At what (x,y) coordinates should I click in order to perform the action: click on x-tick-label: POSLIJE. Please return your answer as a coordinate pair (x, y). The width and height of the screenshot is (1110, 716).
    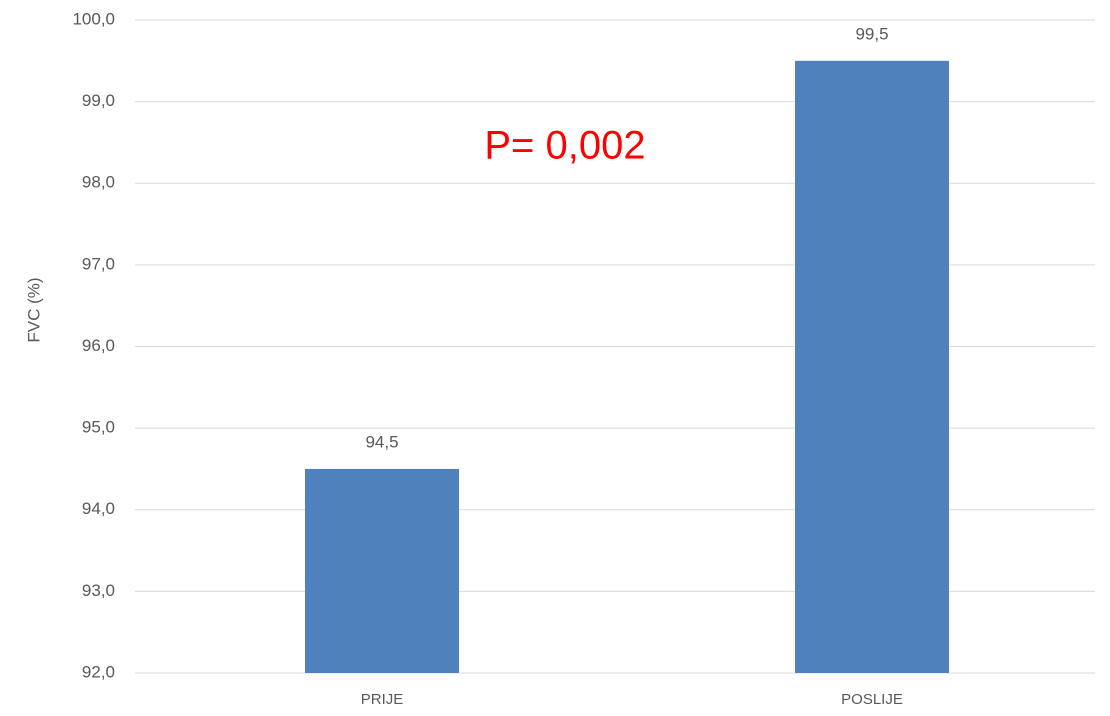
    Looking at the image, I should click on (872, 699).